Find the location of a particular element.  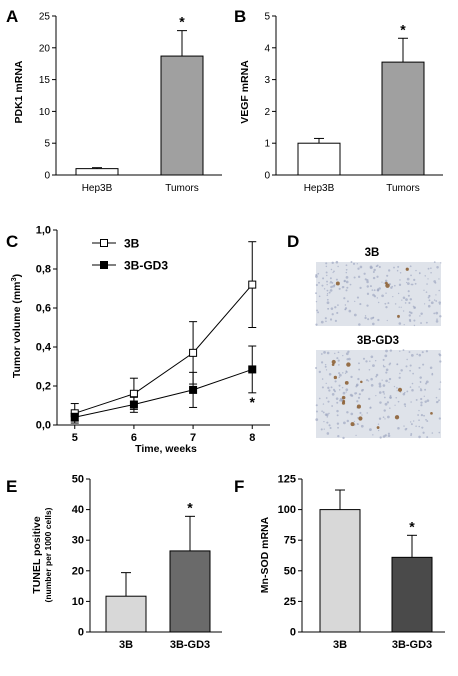

y-tick-label: 1 is located at coordinates (267, 144).